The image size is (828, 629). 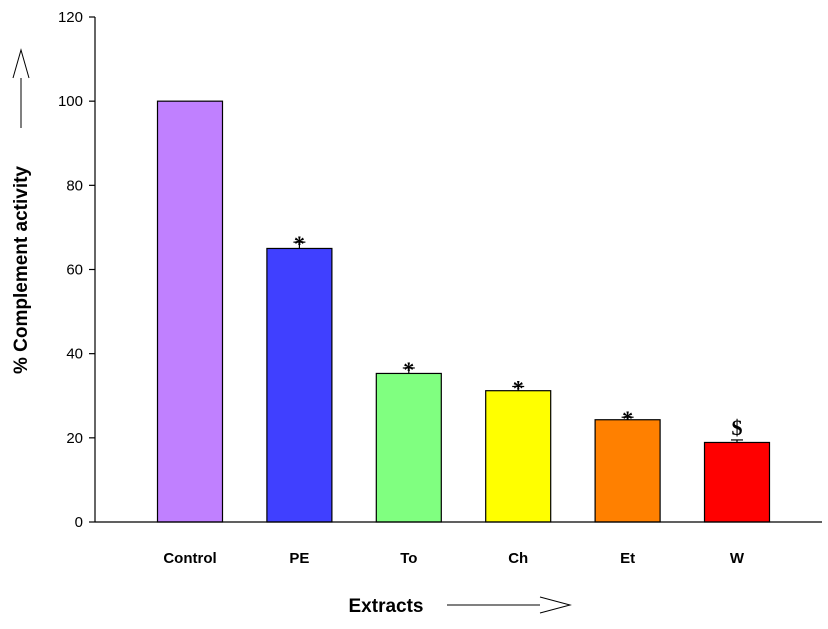 What do you see at coordinates (518, 456) in the screenshot?
I see `bar-ch` at bounding box center [518, 456].